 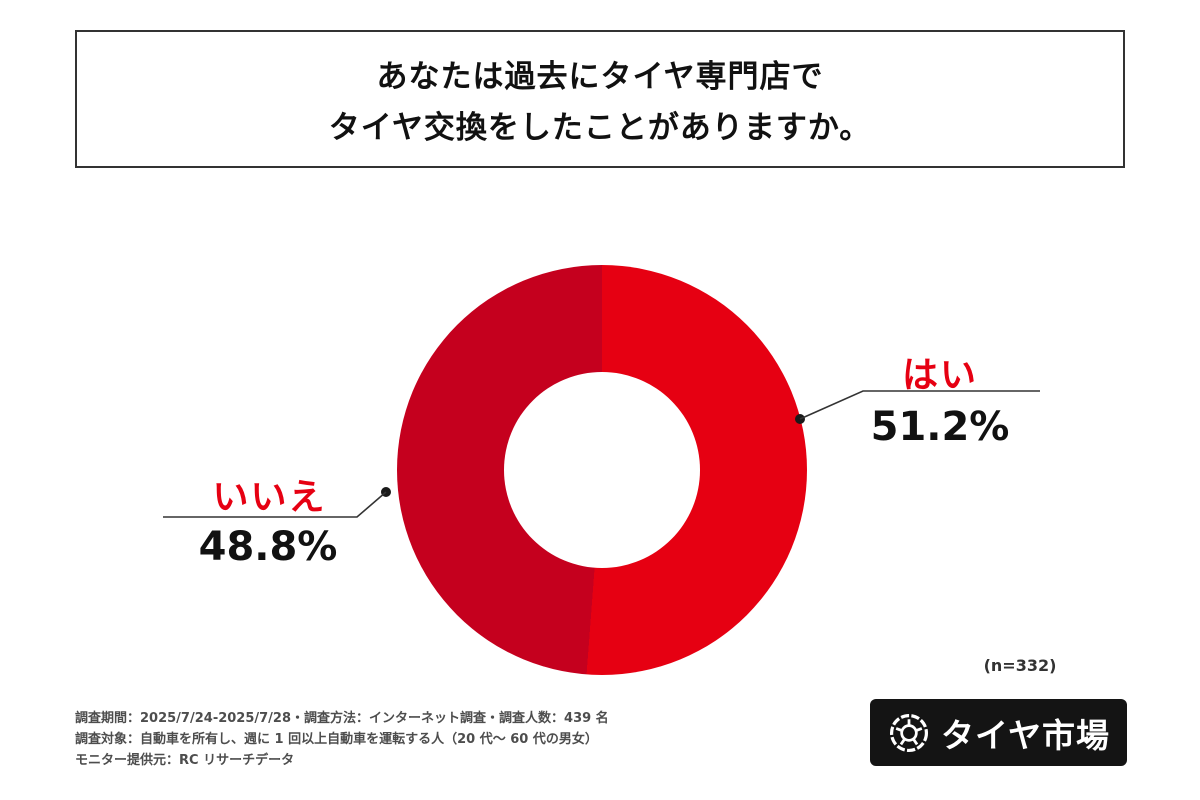 What do you see at coordinates (185, 761) in the screenshot?
I see `footnote-line3: モニター提供元：RC リサーチデータ` at bounding box center [185, 761].